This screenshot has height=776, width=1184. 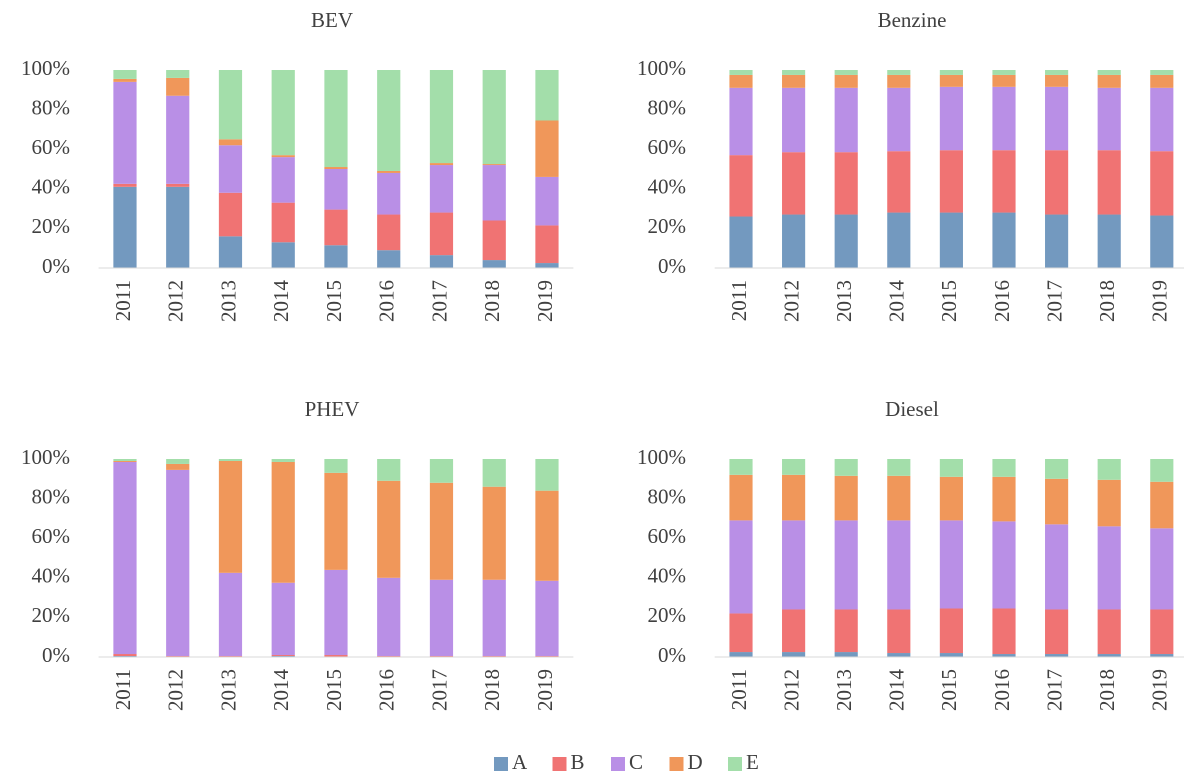 What do you see at coordinates (752, 762) in the screenshot?
I see `legend-label: E` at bounding box center [752, 762].